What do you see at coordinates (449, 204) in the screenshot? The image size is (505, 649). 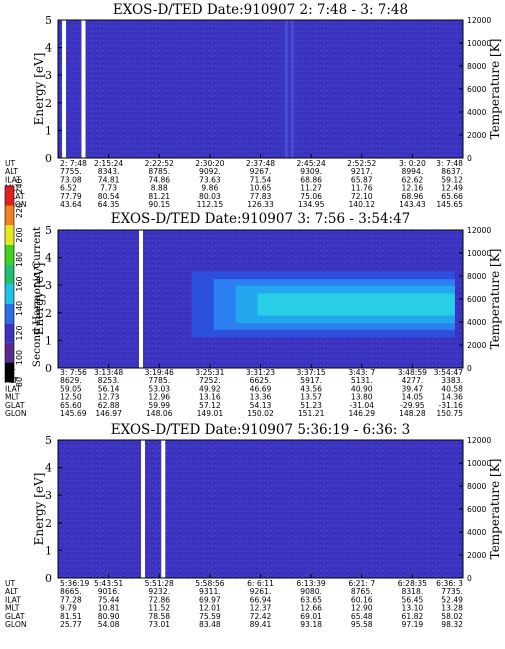 I see `table-cell: 145.65` at bounding box center [449, 204].